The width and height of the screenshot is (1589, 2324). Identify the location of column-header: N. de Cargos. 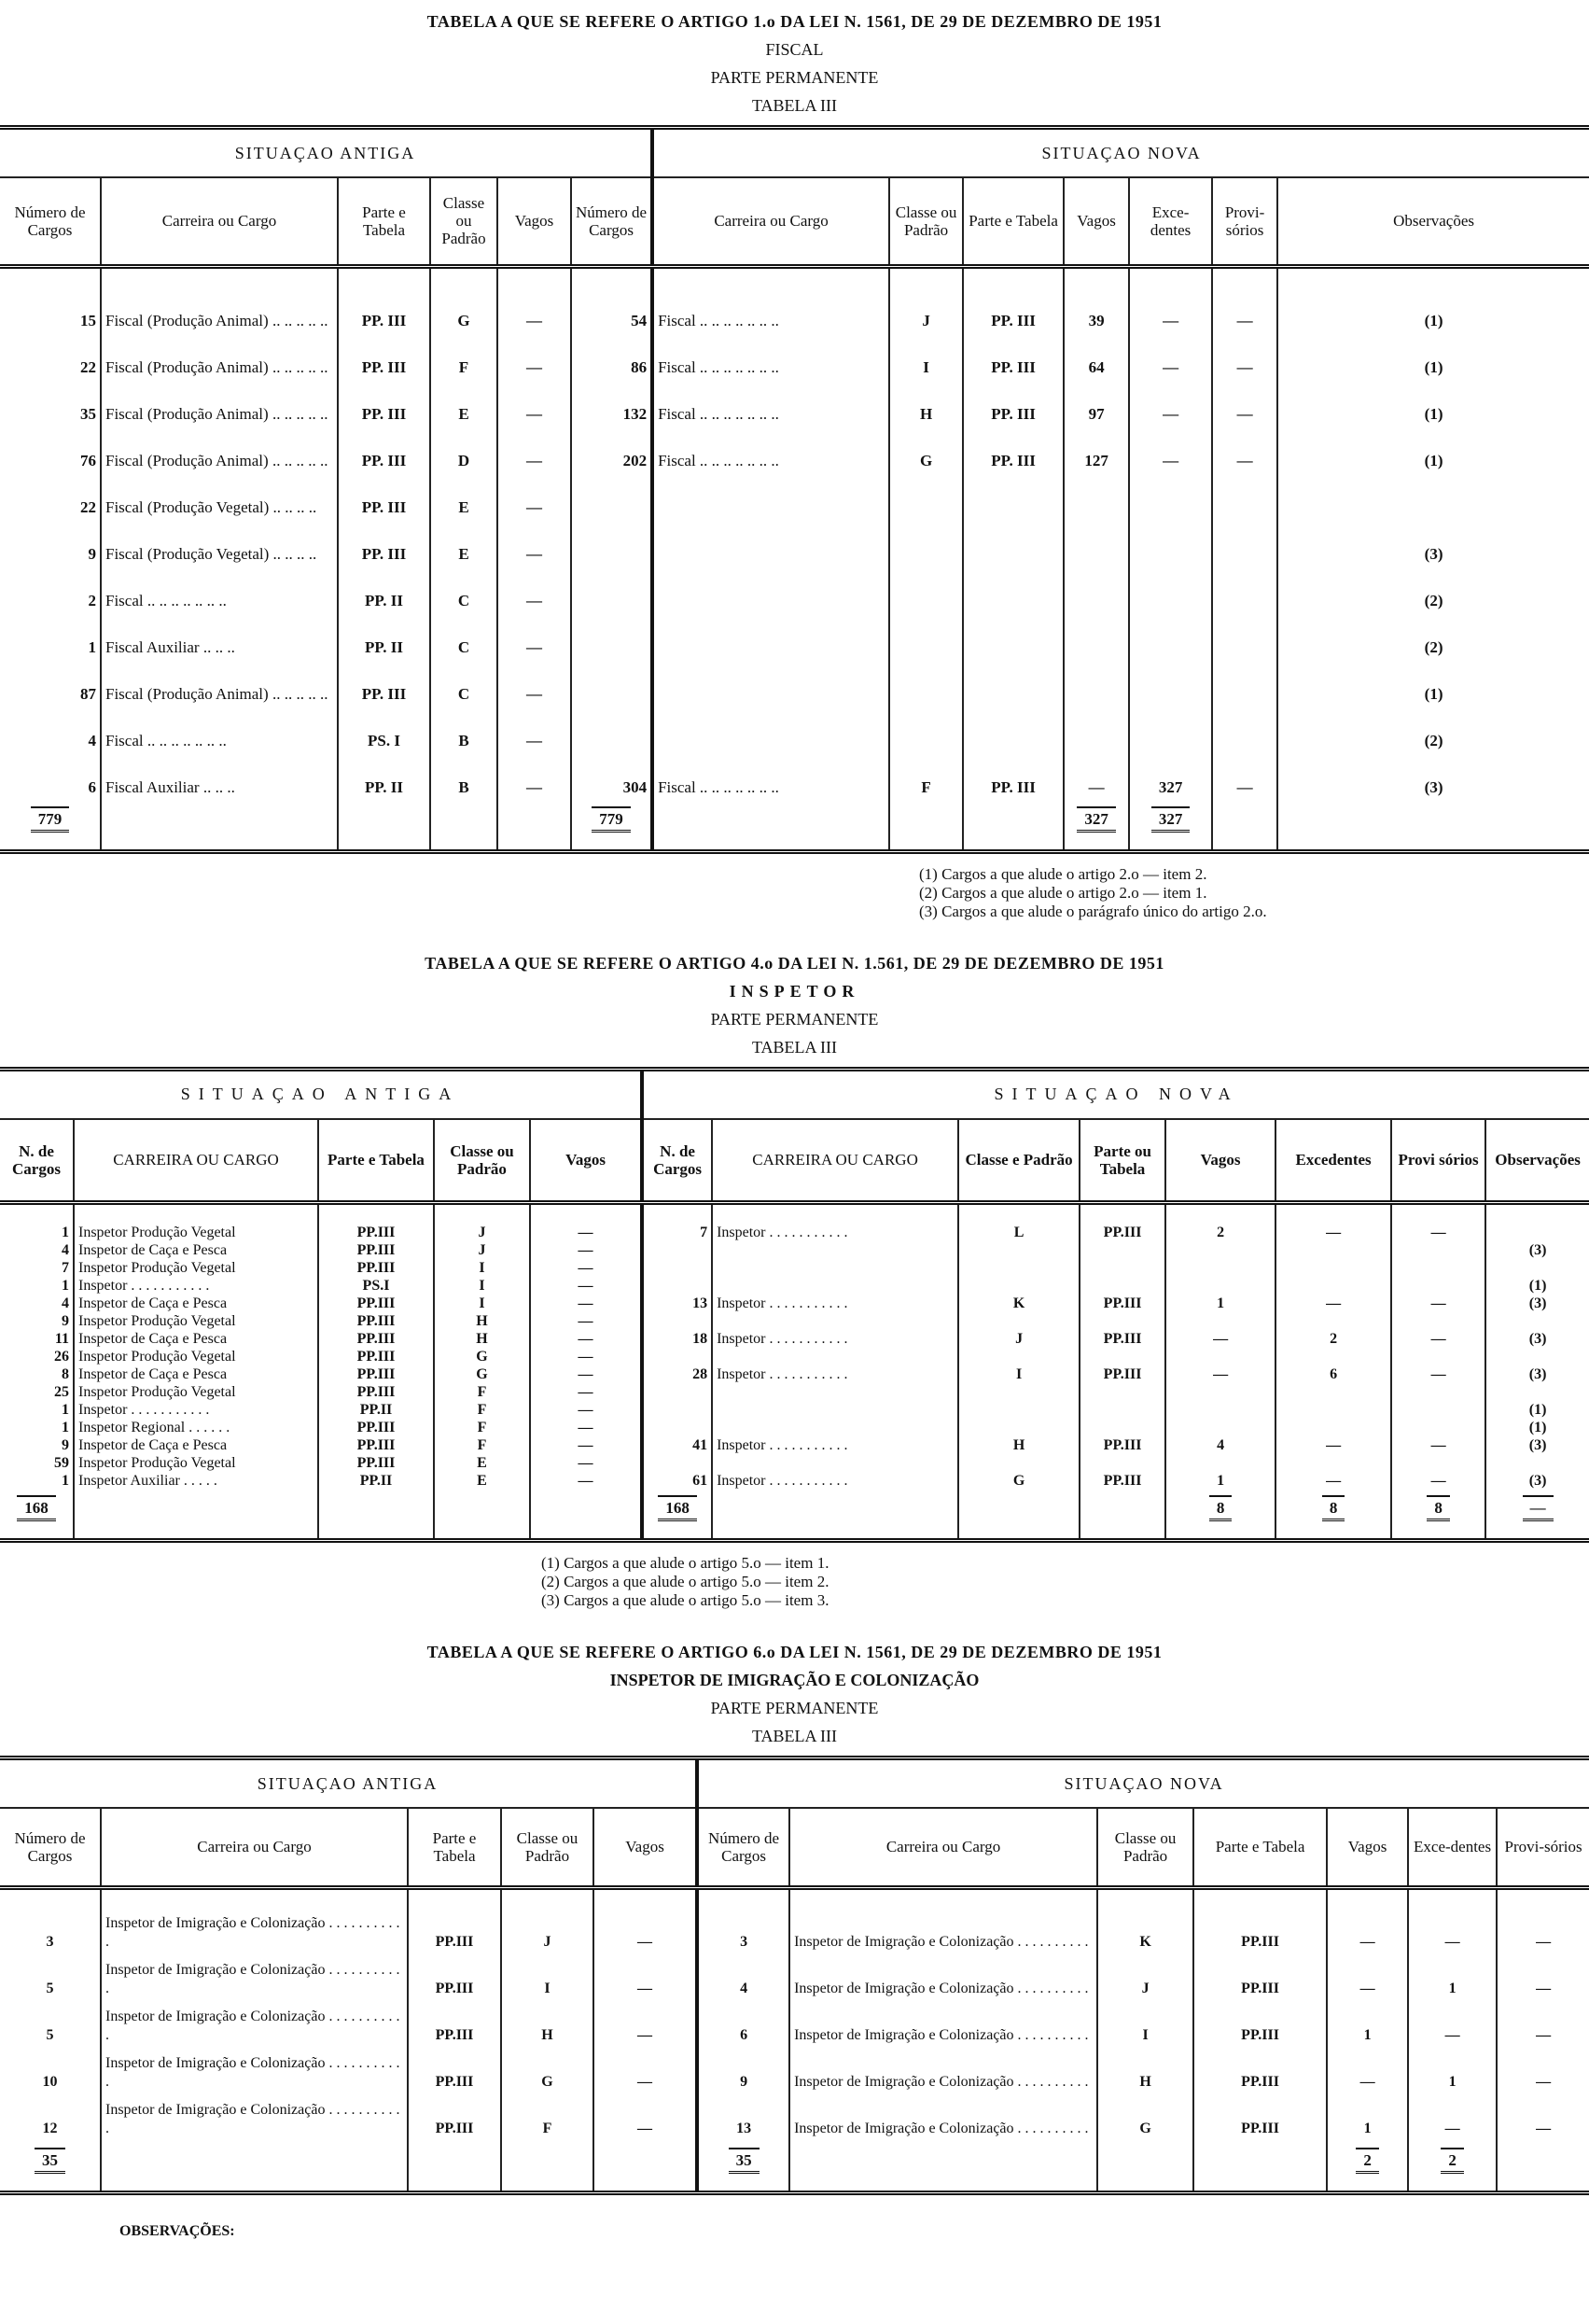
(37, 1161).